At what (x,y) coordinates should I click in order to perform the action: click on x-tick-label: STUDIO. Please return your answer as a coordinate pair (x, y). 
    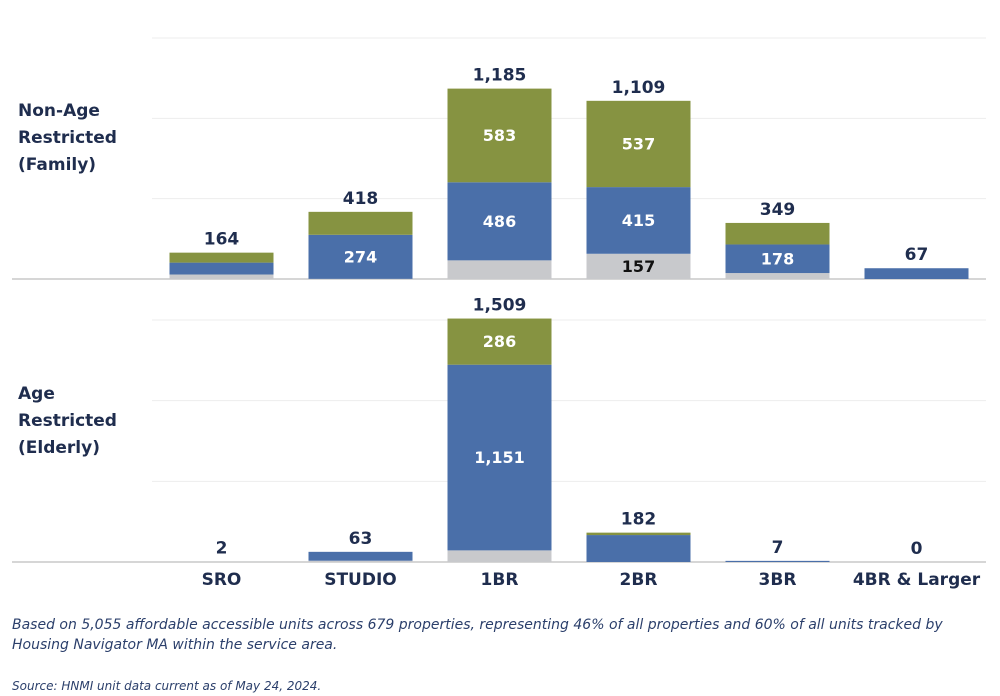
    Looking at the image, I should click on (360, 580).